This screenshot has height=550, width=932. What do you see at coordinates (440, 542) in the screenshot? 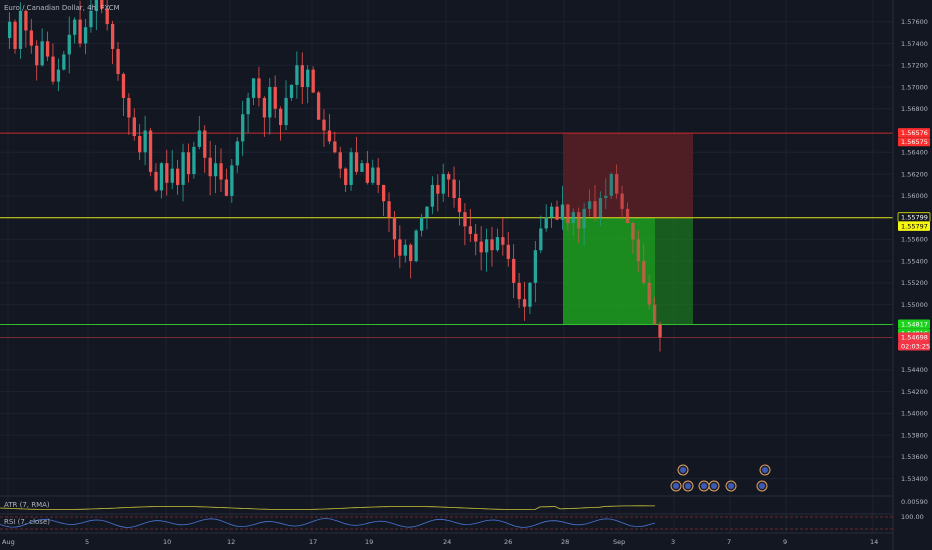
I see `time-axis: Aug 5 10 12 17 19 24 26 28 Sep 3 7 9 14` at bounding box center [440, 542].